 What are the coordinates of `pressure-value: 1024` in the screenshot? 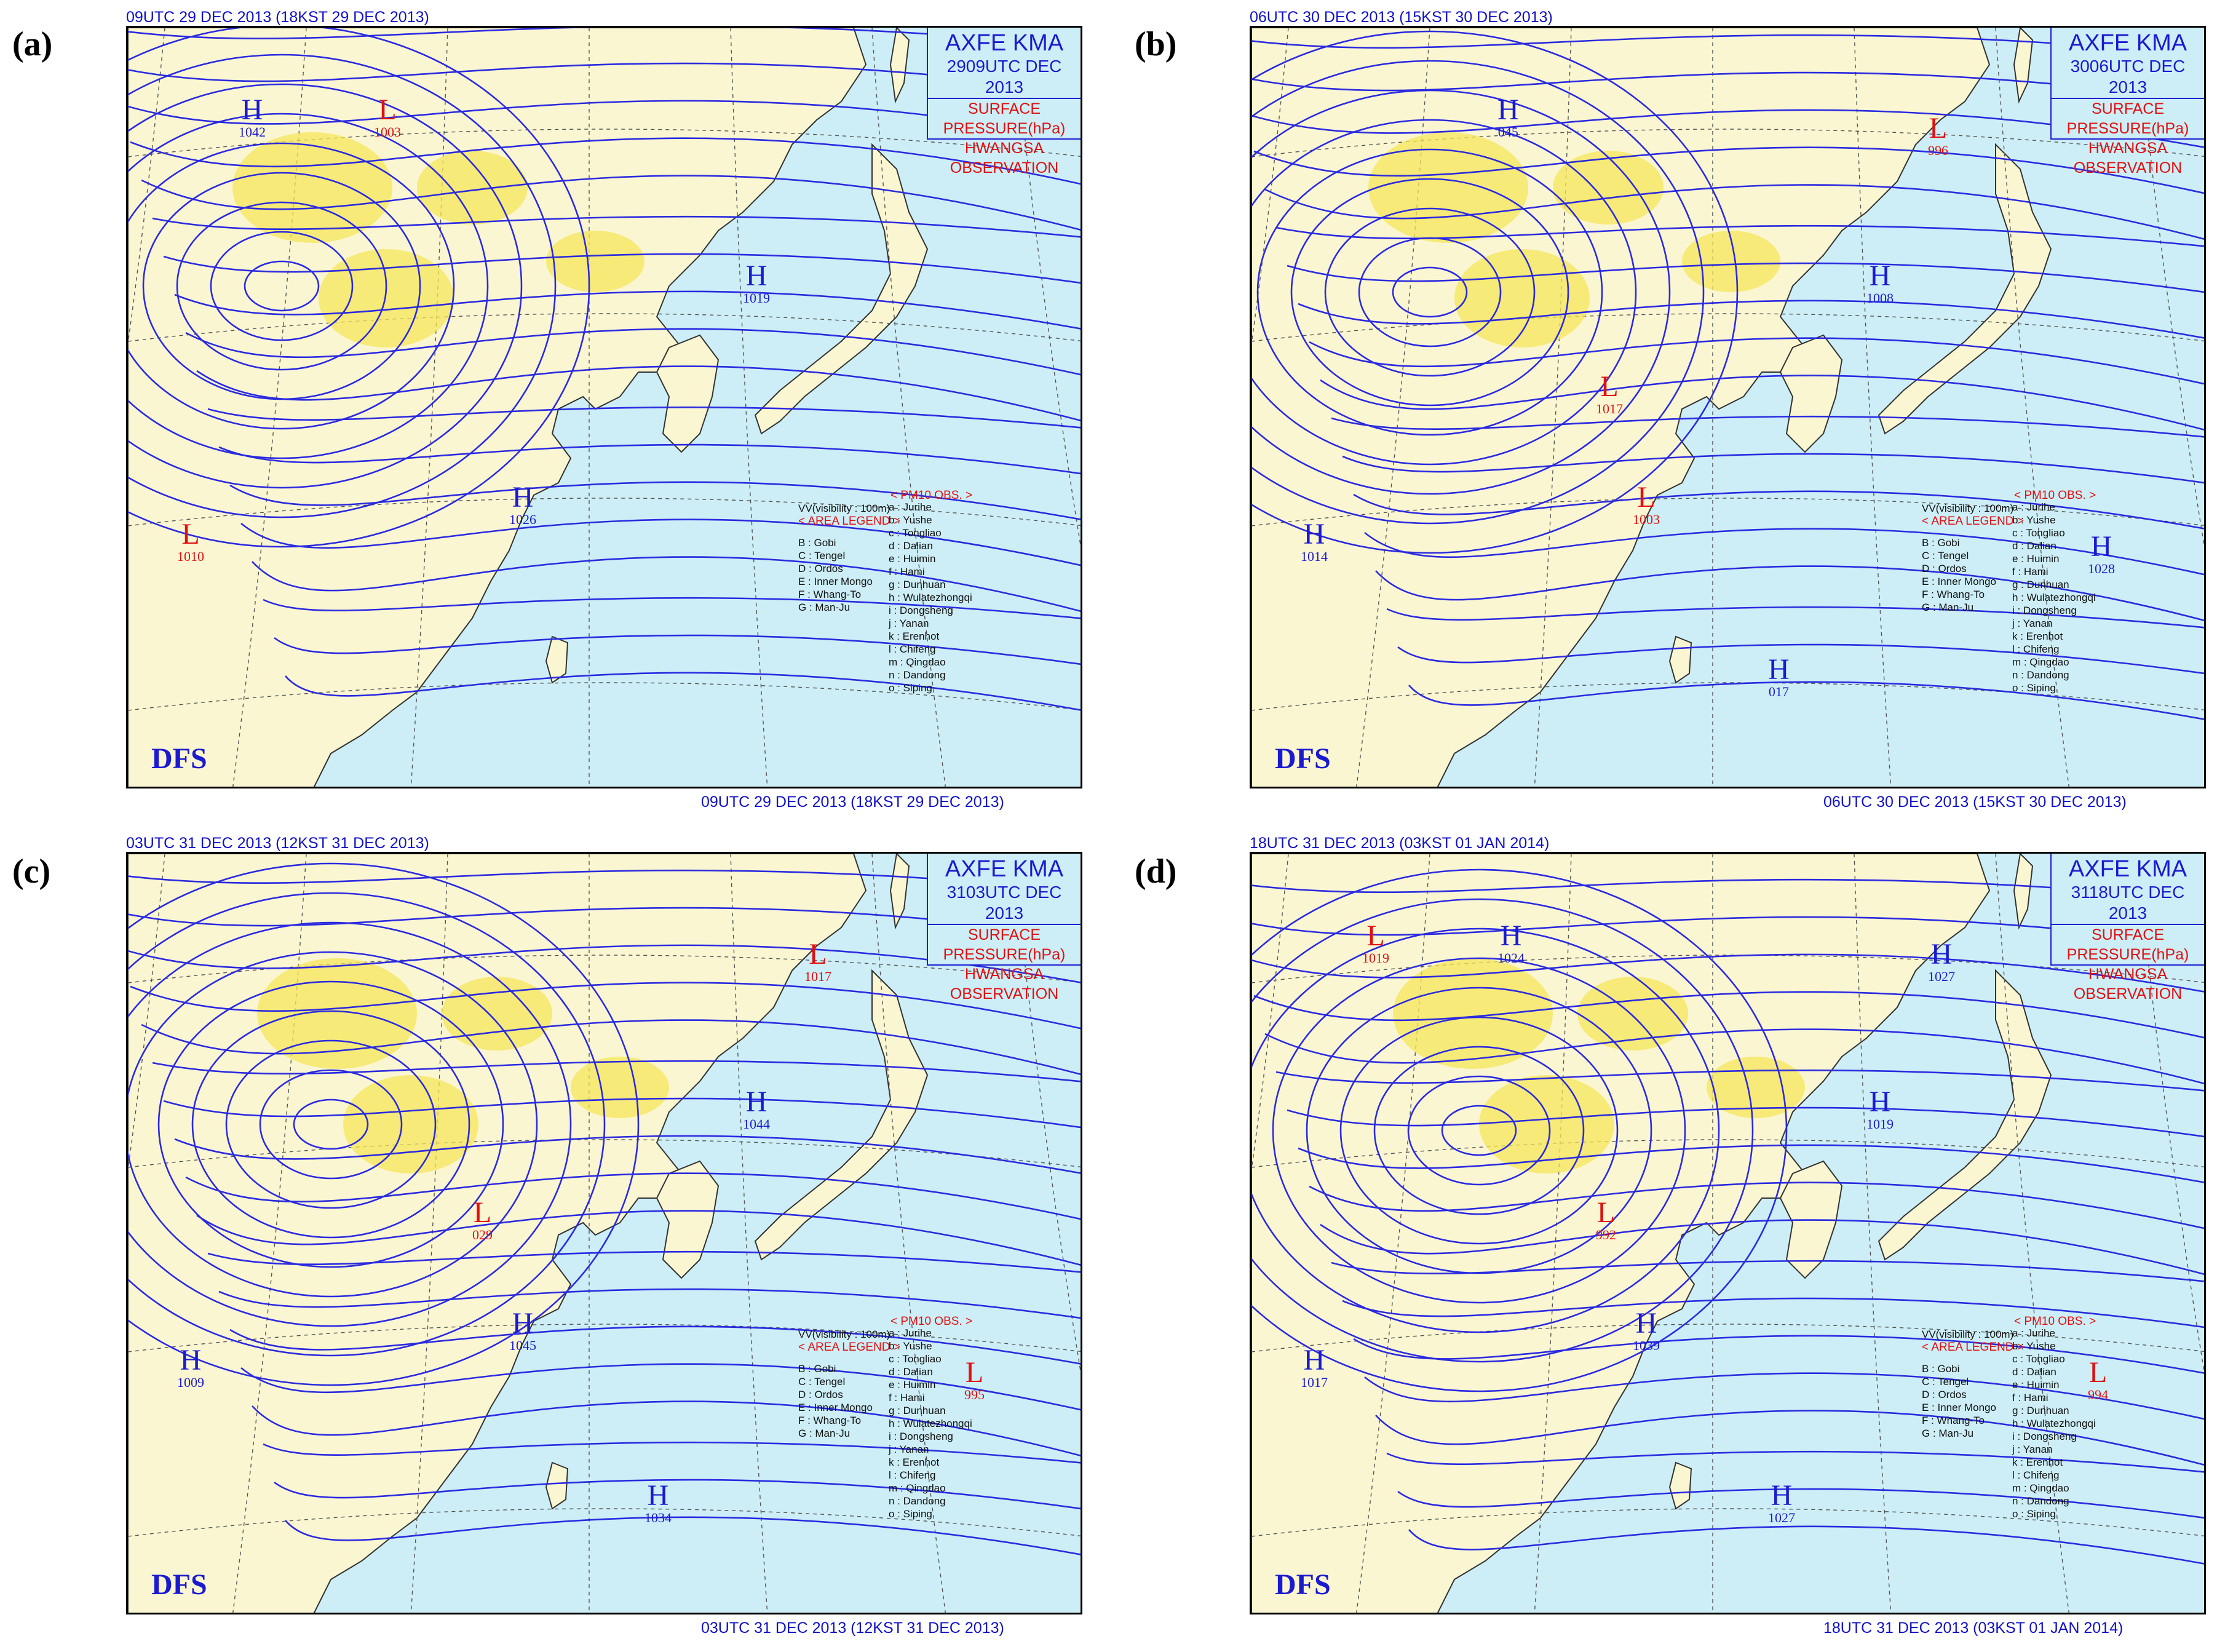 It's located at (1511, 958).